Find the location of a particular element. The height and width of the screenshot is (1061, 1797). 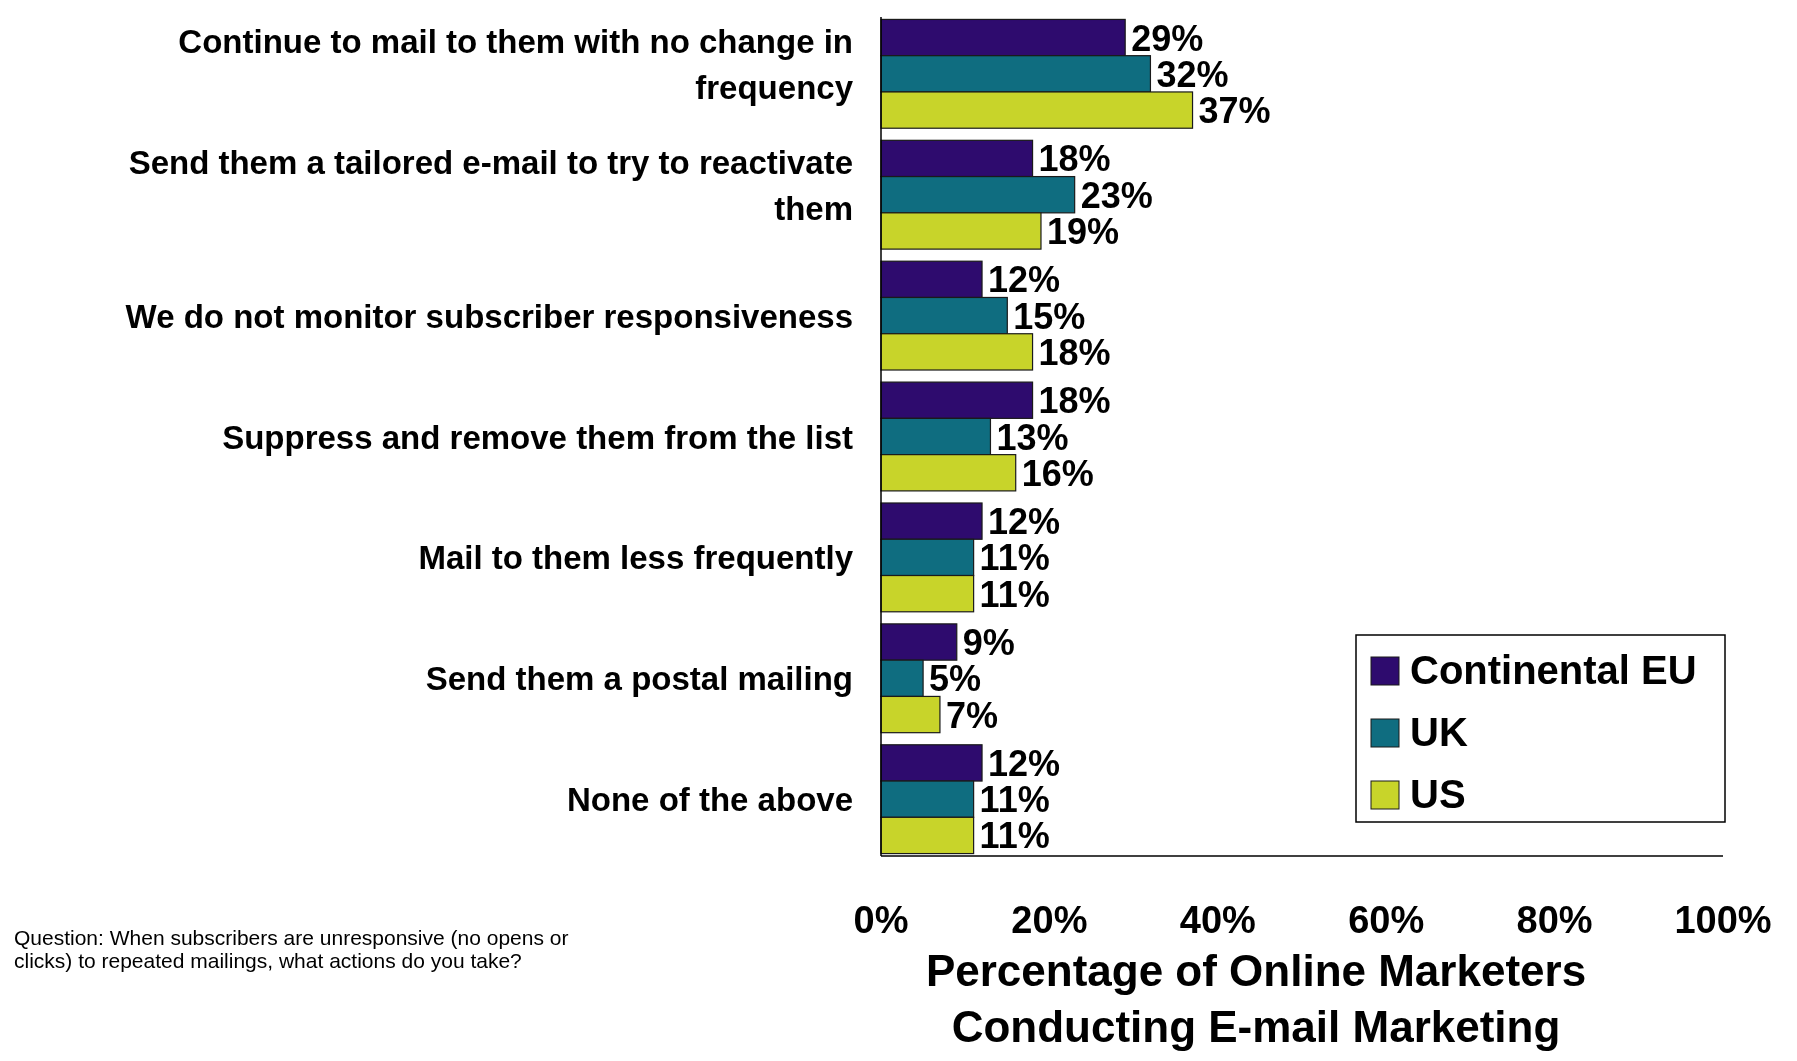

x-tick-label: 40% is located at coordinates (1217, 920).